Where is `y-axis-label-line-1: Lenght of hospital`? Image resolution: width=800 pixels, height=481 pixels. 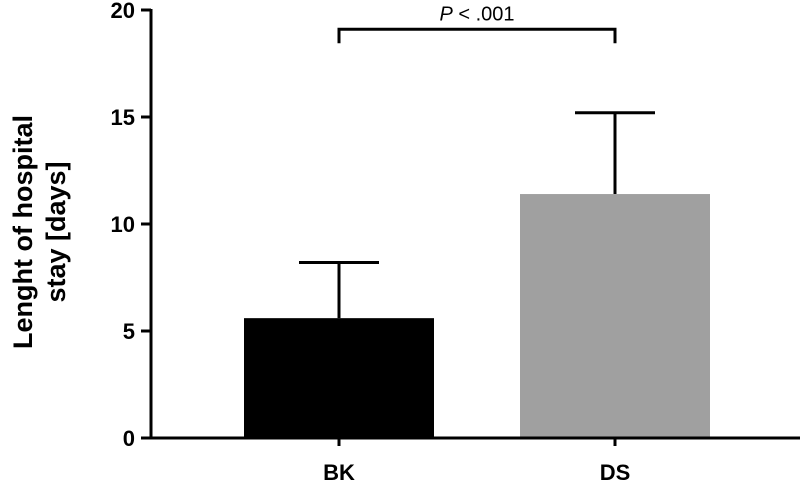 y-axis-label-line-1: Lenght of hospital is located at coordinates (23, 232).